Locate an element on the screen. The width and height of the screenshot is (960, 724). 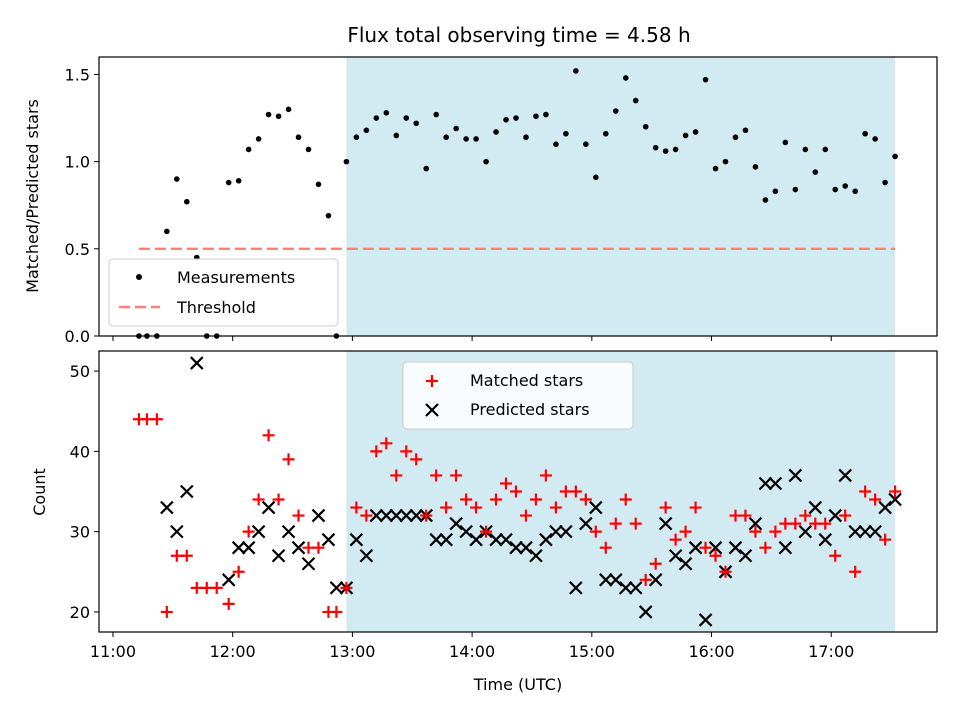
top-y-tick-label: 0.5 is located at coordinates (77, 249).